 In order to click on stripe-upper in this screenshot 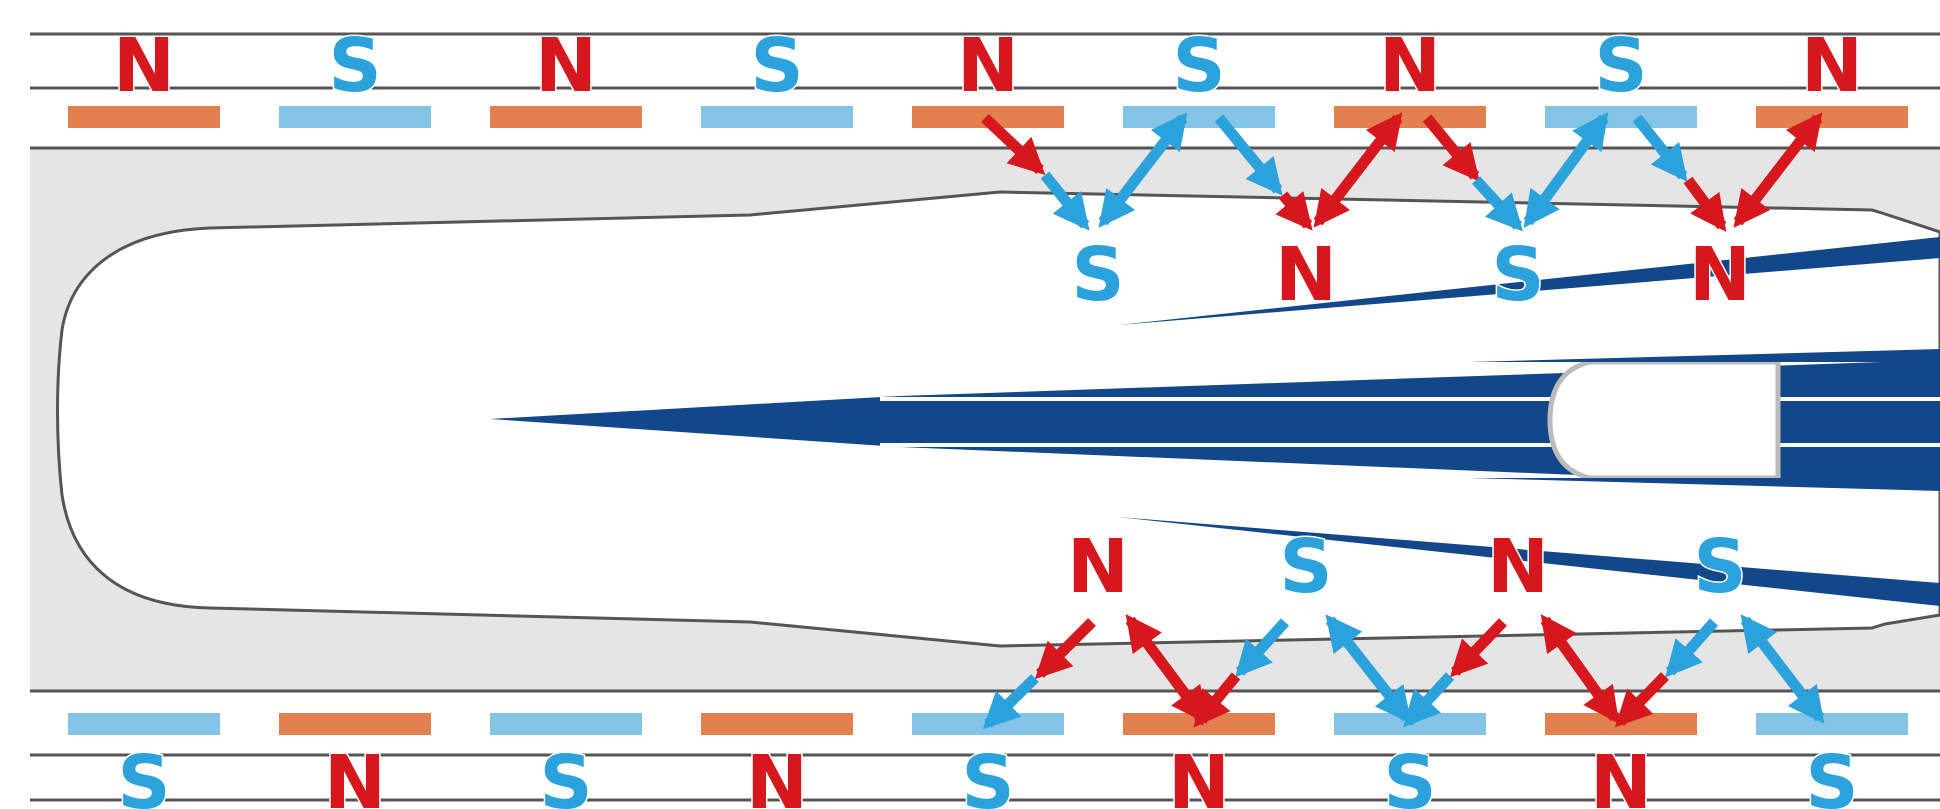, I will do `click(1529, 281)`.